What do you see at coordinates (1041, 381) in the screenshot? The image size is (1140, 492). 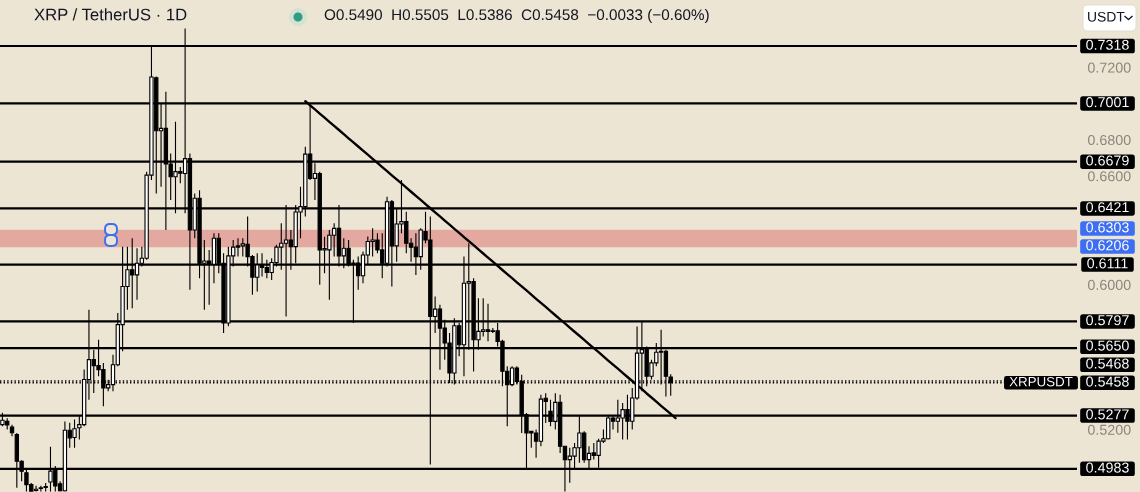 I see `text: XRPUSDT` at bounding box center [1041, 381].